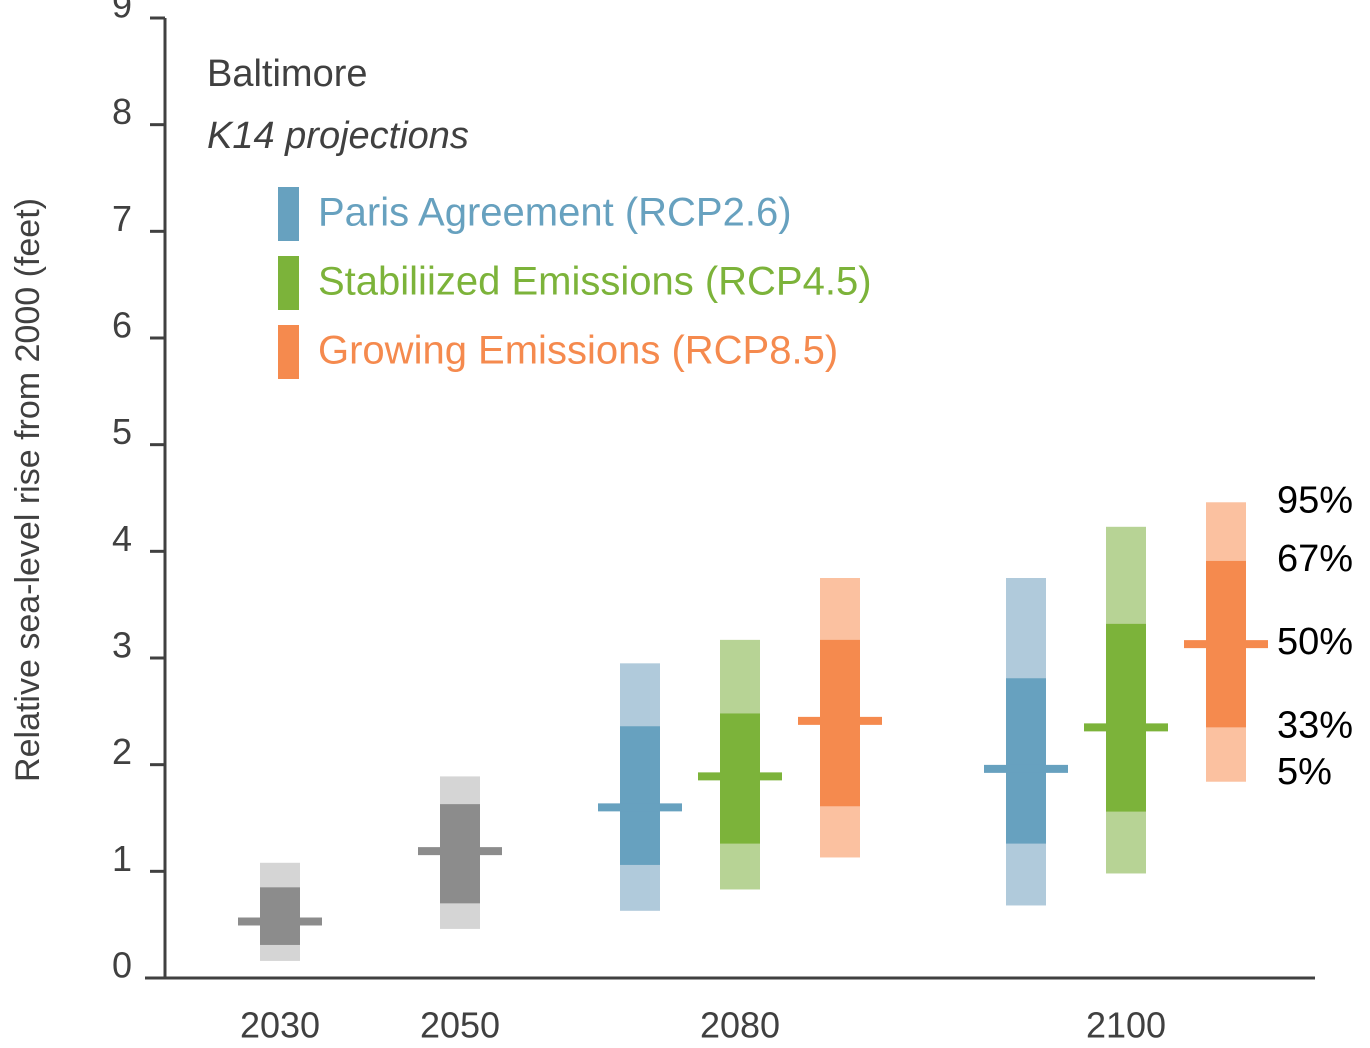 This screenshot has height=1048, width=1370. Describe the element at coordinates (122, 645) in the screenshot. I see `y-tick-label: 3` at that location.